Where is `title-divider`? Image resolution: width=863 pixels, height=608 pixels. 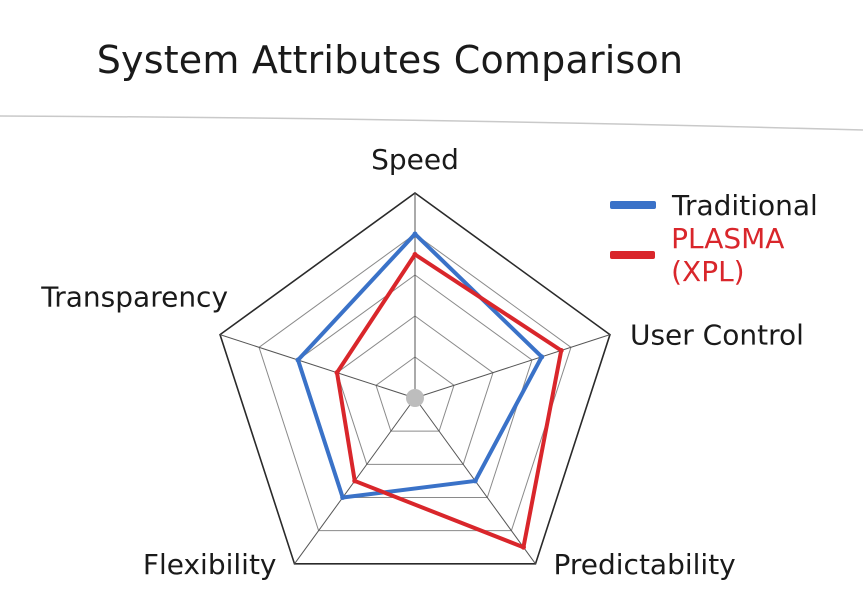
title-divider is located at coordinates (431, 123).